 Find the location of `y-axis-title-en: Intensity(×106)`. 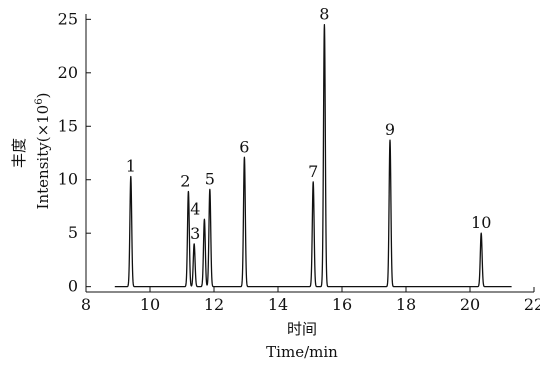

y-axis-title-en: Intensity(×106) is located at coordinates (43, 151).